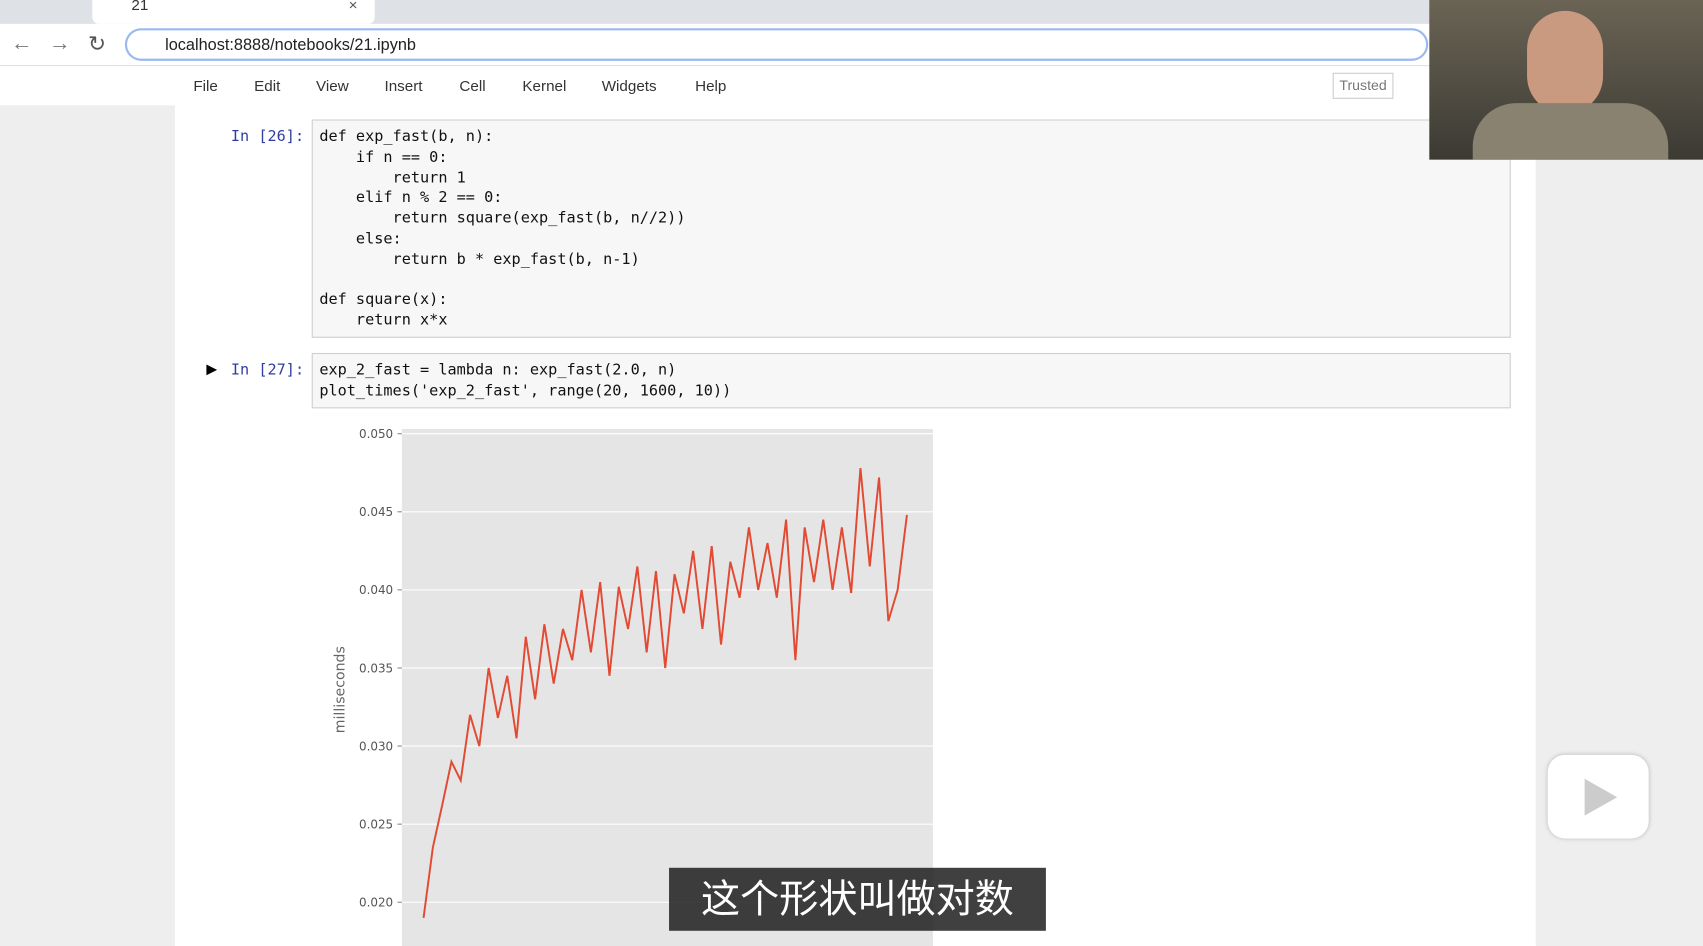 Image resolution: width=1703 pixels, height=946 pixels. What do you see at coordinates (544, 86) in the screenshot?
I see `menu-item: Kernel` at bounding box center [544, 86].